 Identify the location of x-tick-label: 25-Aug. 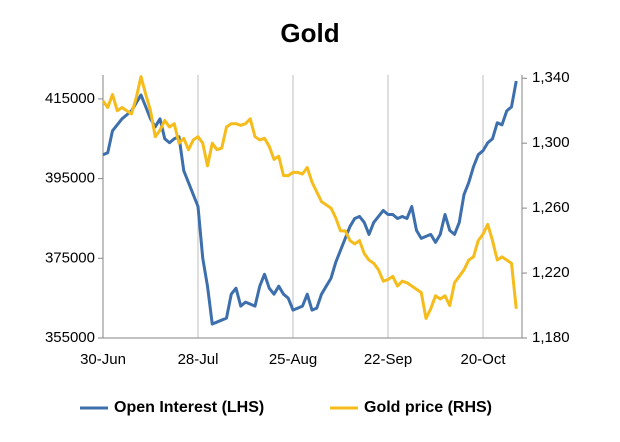
(293, 359).